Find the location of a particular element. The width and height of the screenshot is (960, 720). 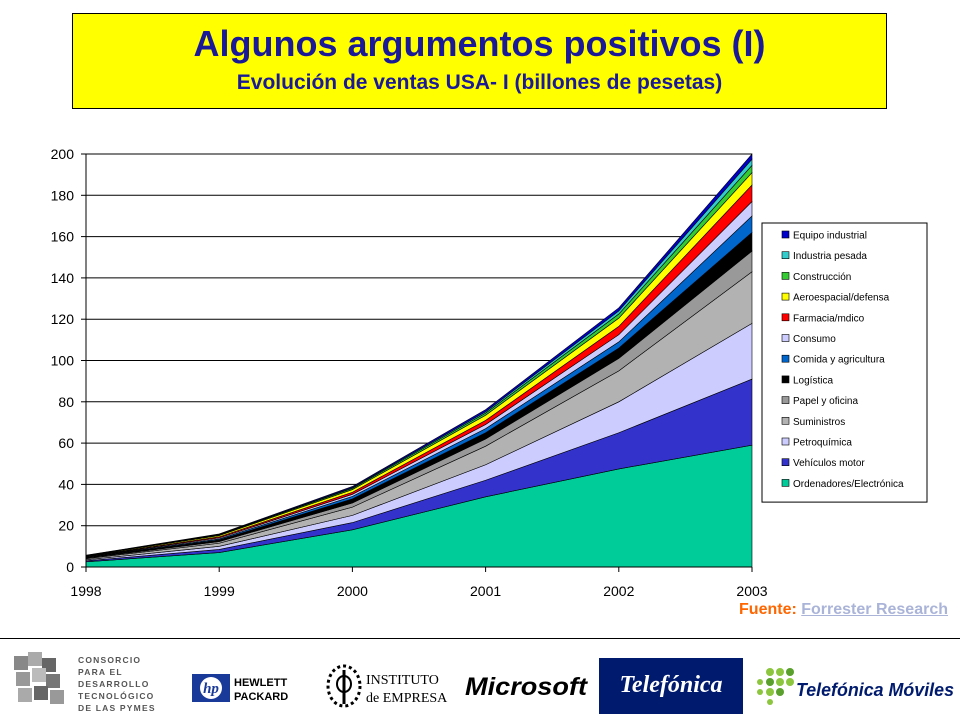

ie-line-1: INSTITUTO is located at coordinates (402, 680).